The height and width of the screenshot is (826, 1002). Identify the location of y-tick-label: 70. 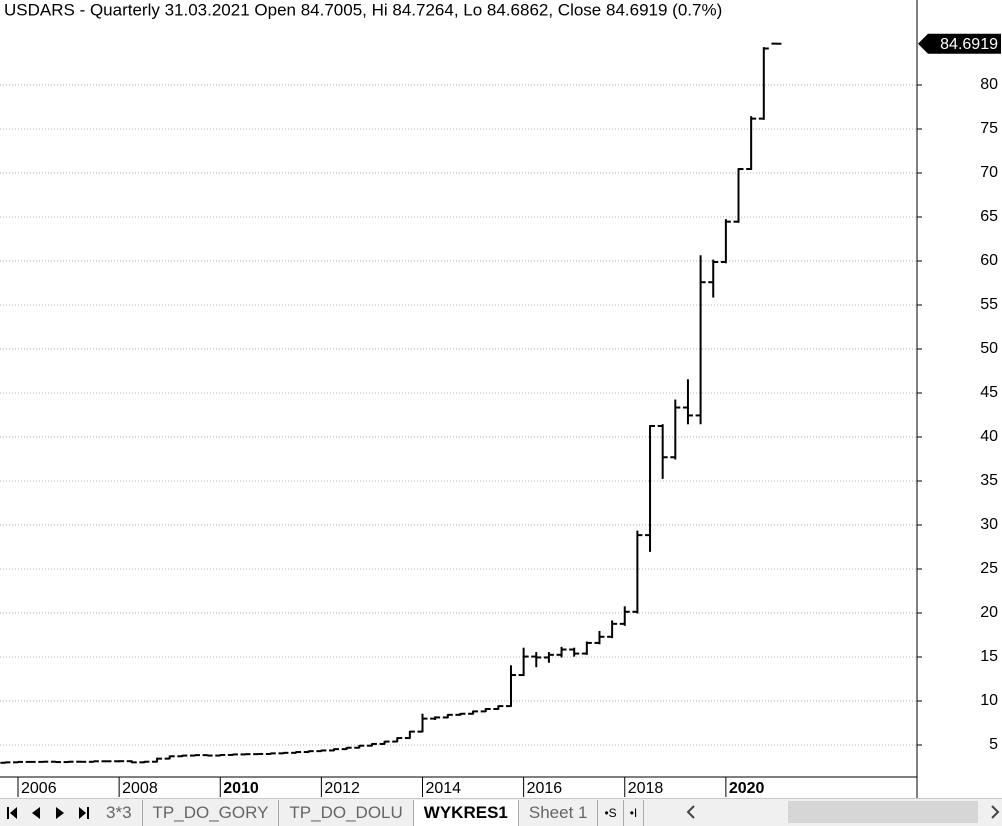
(989, 172).